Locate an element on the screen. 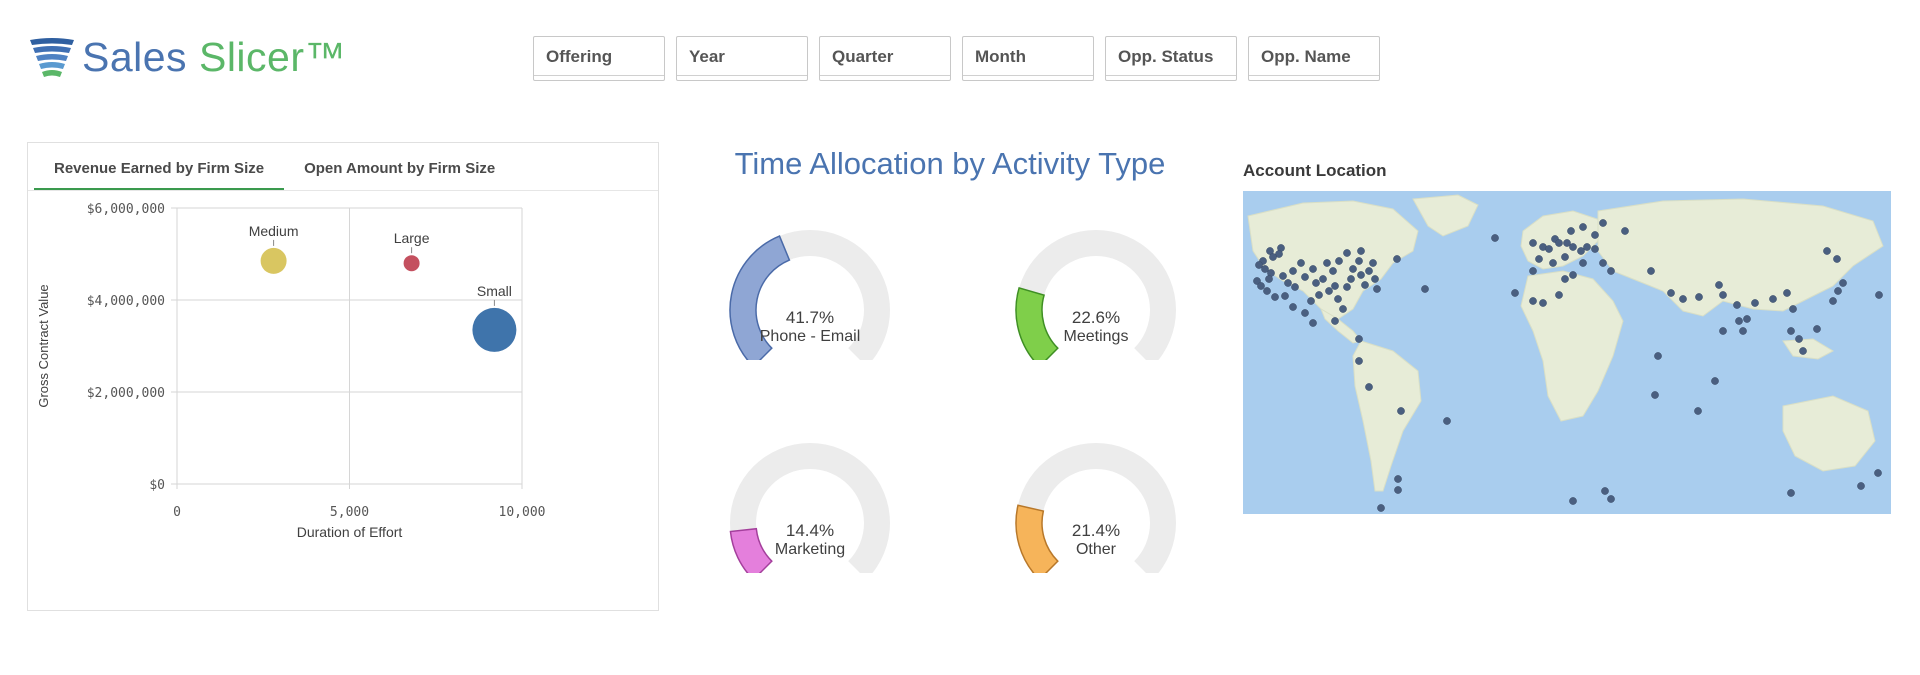  gauge-phone-email: 41.7% Phone - Email is located at coordinates (810, 260).